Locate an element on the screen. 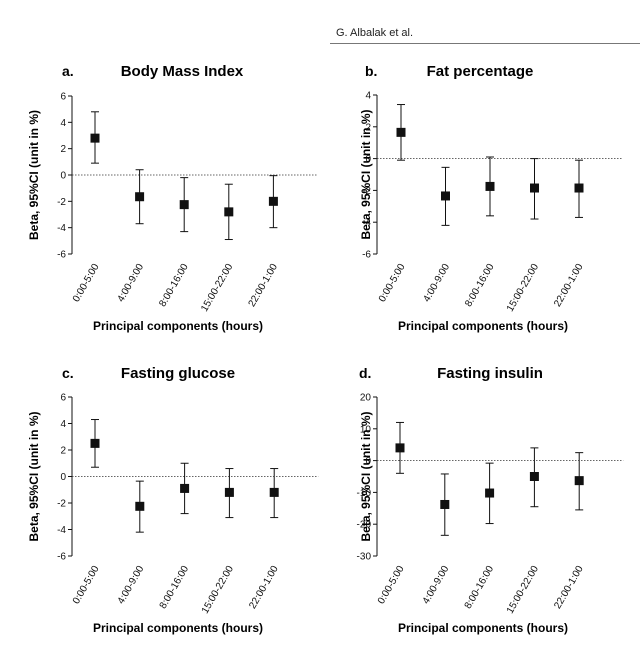 The height and width of the screenshot is (660, 640). y-tick-label: 20 is located at coordinates (366, 398).